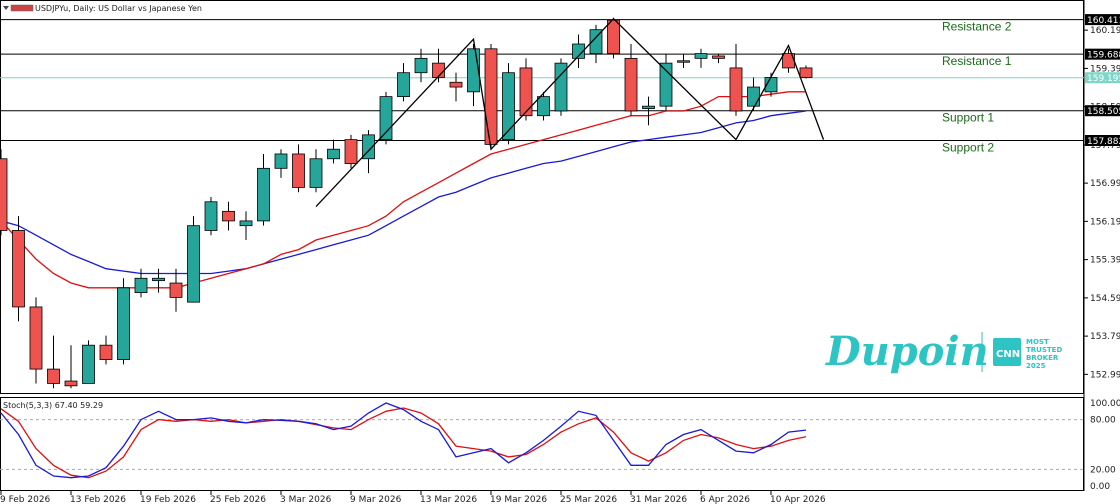 This screenshot has width=1120, height=504. What do you see at coordinates (1103, 112) in the screenshot?
I see `level-tag-label: 158.505` at bounding box center [1103, 112].